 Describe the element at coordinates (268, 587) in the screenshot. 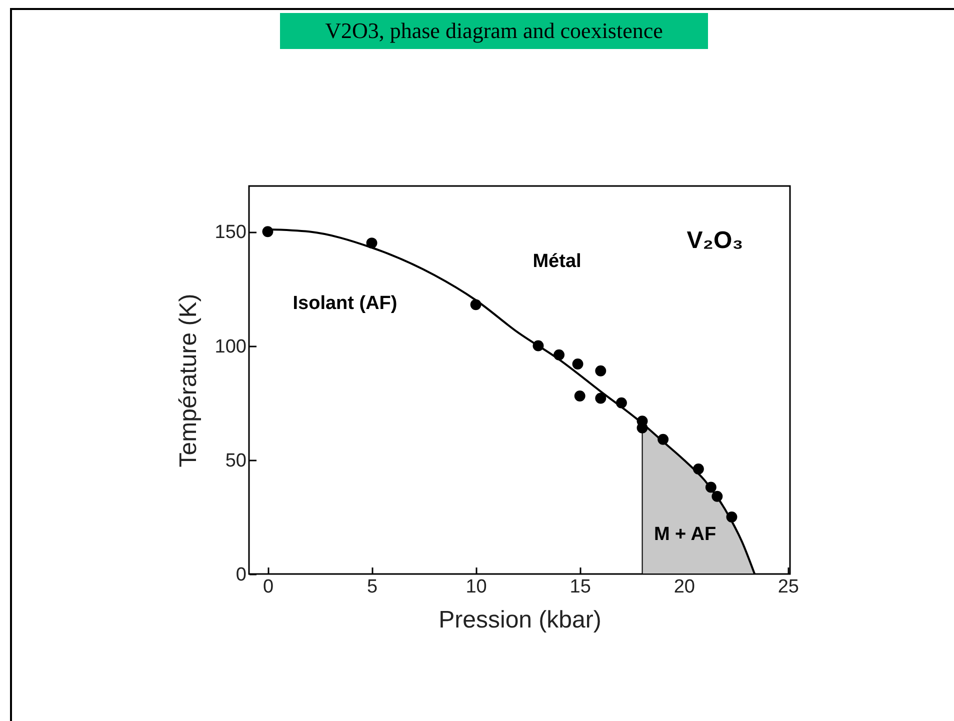

I see `x-tick-label: 0` at that location.